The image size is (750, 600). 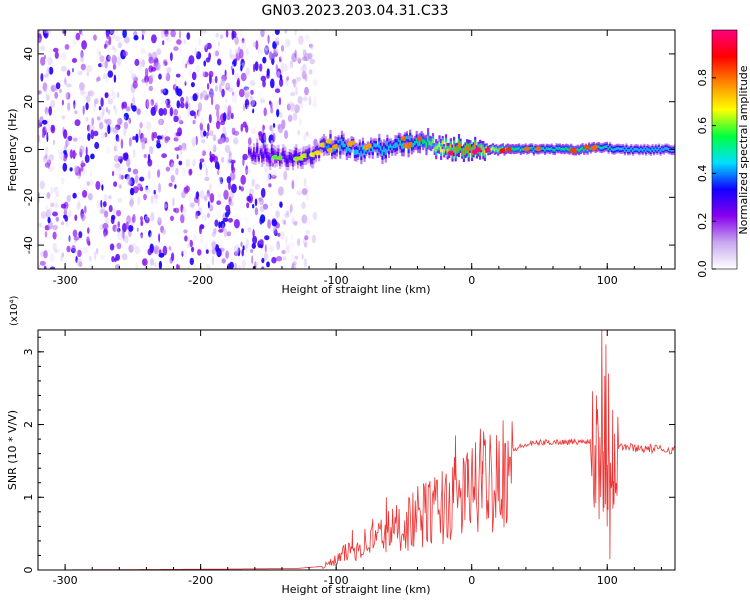 I want to click on y-tick-label: 40, so click(x=28, y=54).